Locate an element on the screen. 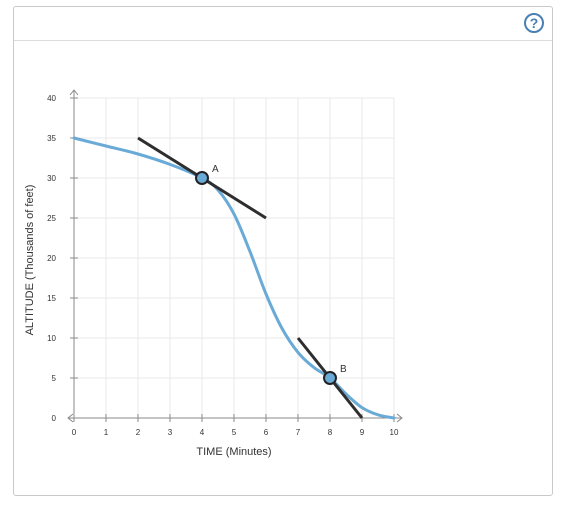 Image resolution: width=587 pixels, height=515 pixels. y-tick-label: 0 is located at coordinates (54, 418).